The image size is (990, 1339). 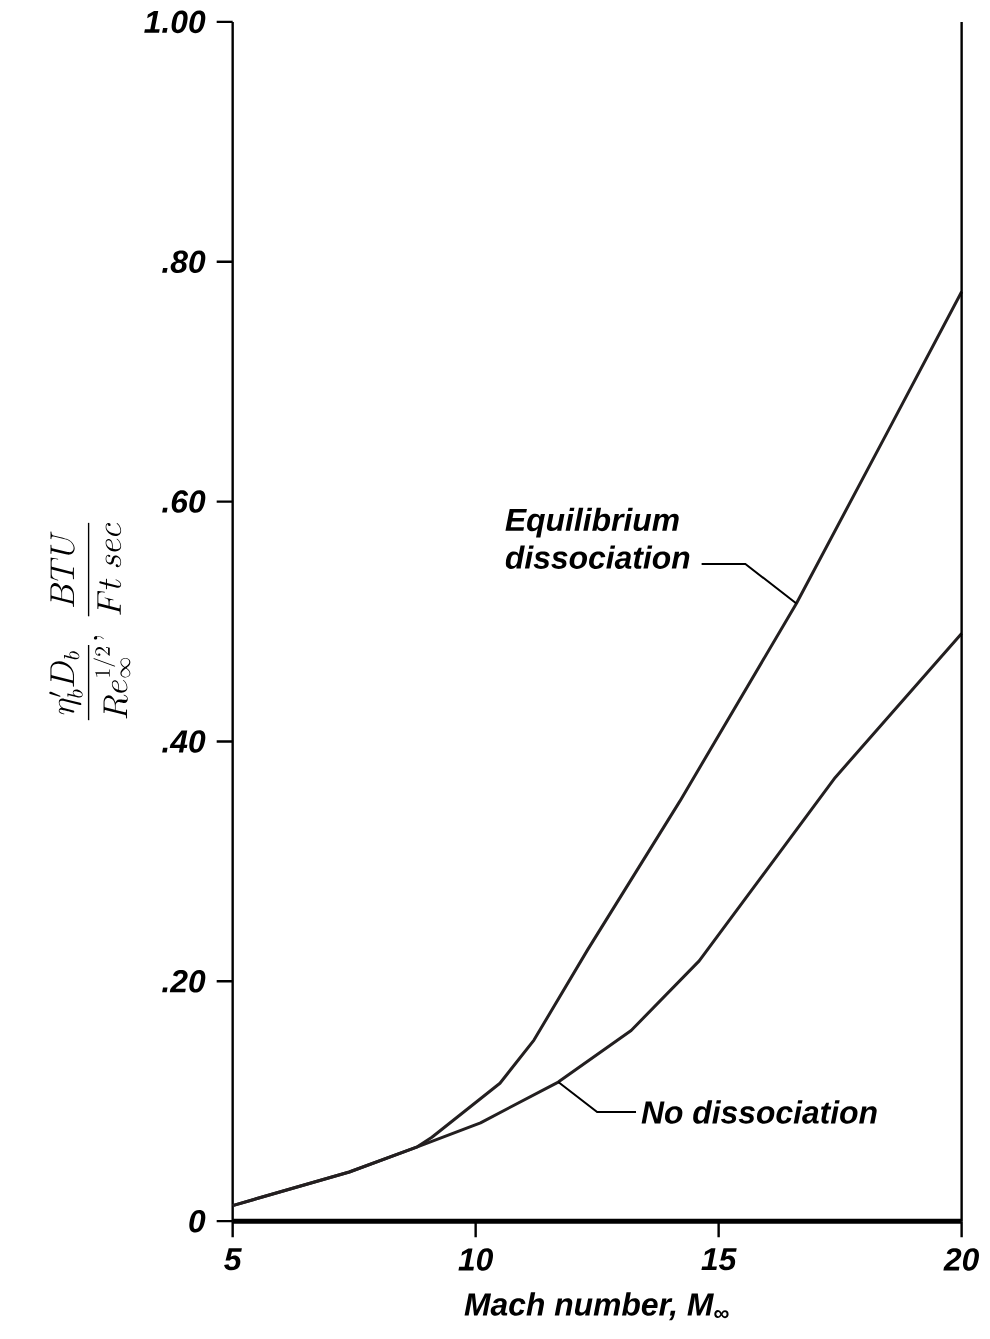 I want to click on y-tick-label: .80, so click(x=184, y=262).